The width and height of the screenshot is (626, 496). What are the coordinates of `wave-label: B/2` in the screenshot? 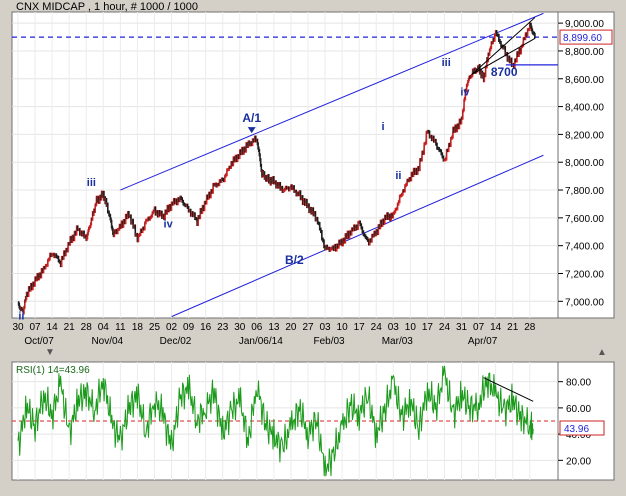 It's located at (294, 260).